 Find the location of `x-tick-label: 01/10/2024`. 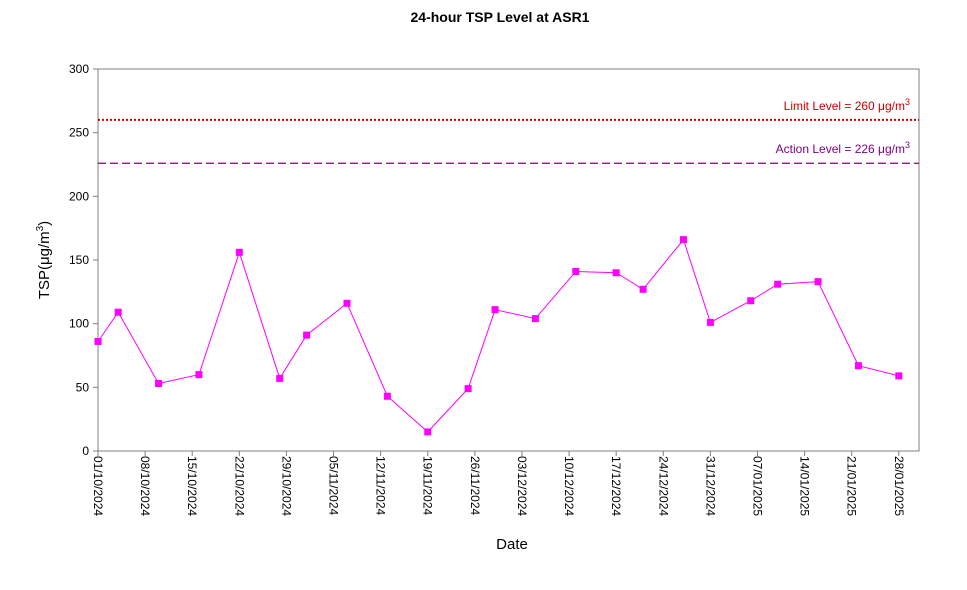

x-tick-label: 01/10/2024 is located at coordinates (98, 486).